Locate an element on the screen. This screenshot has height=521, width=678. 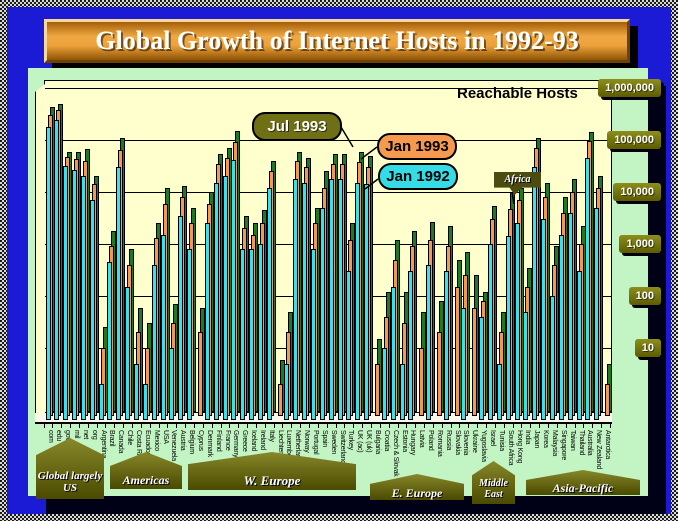
bar-jan-1992-taiwan is located at coordinates (570, 316).